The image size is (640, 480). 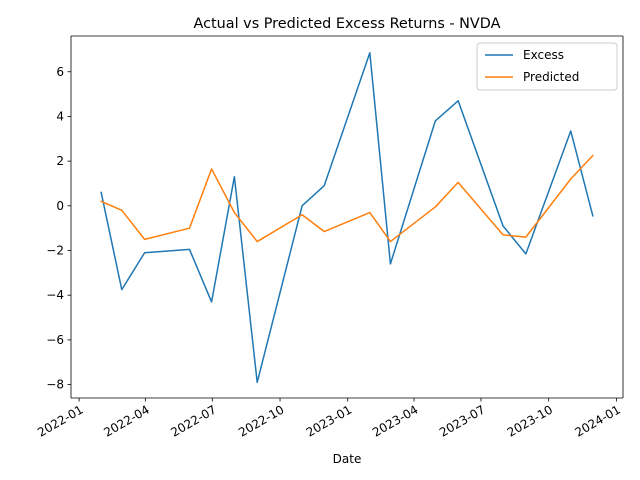 What do you see at coordinates (347, 459) in the screenshot?
I see `x-axis-label: Date` at bounding box center [347, 459].